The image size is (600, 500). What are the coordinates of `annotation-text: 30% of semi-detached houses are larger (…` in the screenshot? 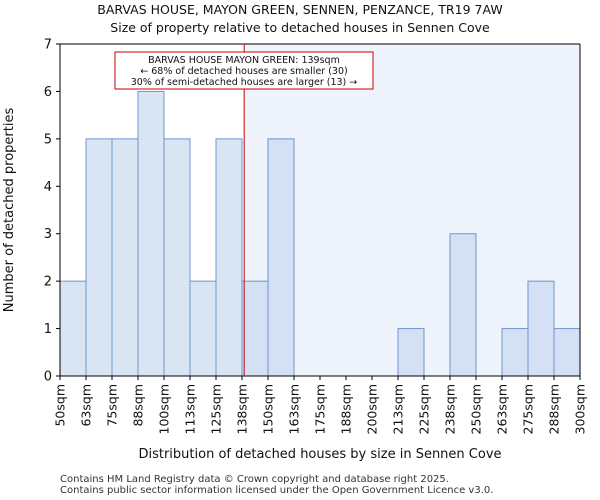 It's located at (244, 82).